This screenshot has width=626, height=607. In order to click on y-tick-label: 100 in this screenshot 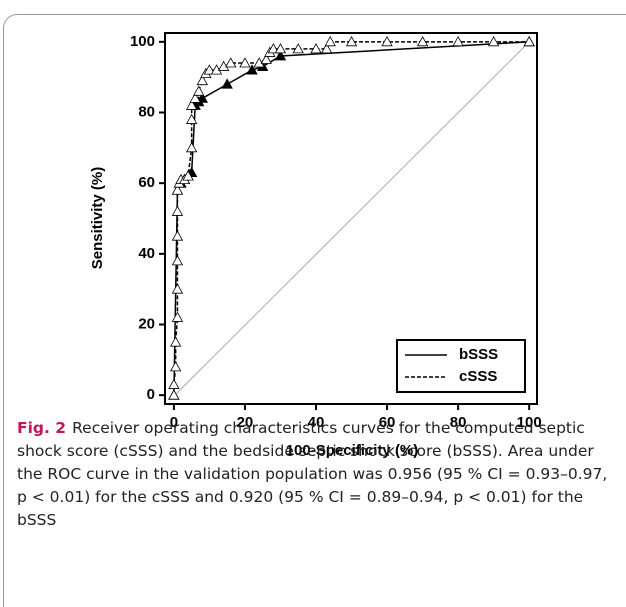, I will do `click(142, 41)`.